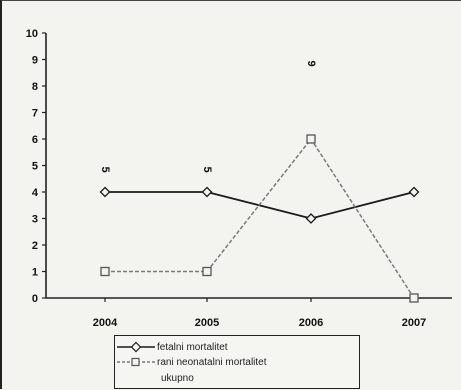 The image size is (461, 390). Describe the element at coordinates (35, 273) in the screenshot. I see `y-tick-label: 1` at that location.